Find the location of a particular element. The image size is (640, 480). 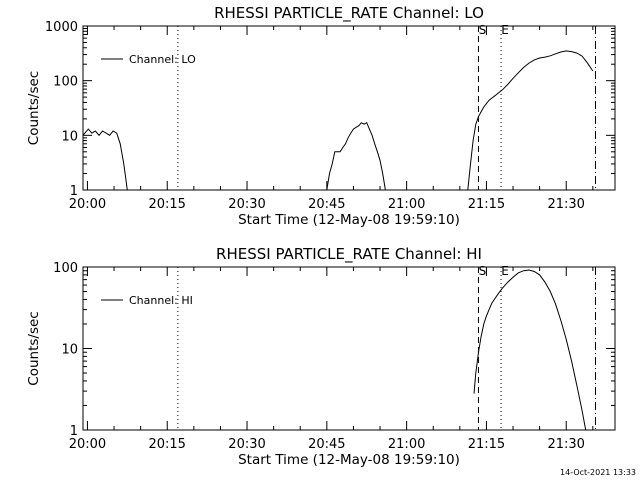

legend-label: Channel: HI is located at coordinates (161, 300).